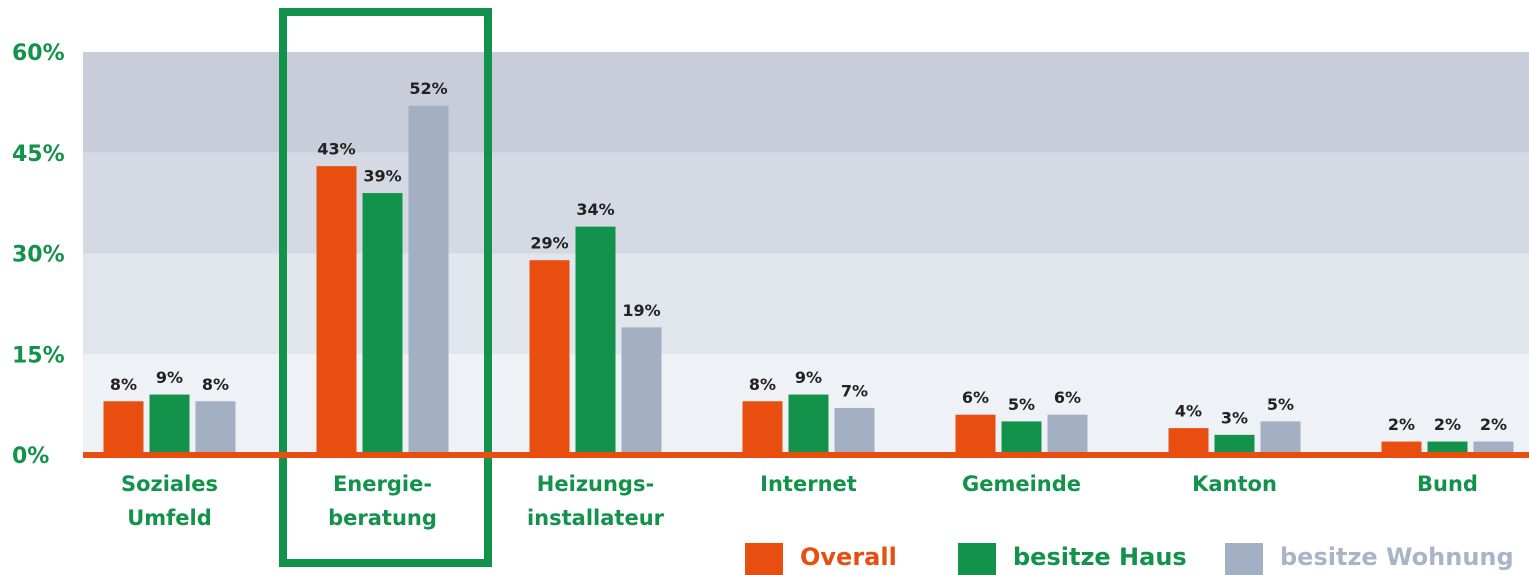  Describe the element at coordinates (38, 154) in the screenshot. I see `y-tick-label: 45%` at that location.